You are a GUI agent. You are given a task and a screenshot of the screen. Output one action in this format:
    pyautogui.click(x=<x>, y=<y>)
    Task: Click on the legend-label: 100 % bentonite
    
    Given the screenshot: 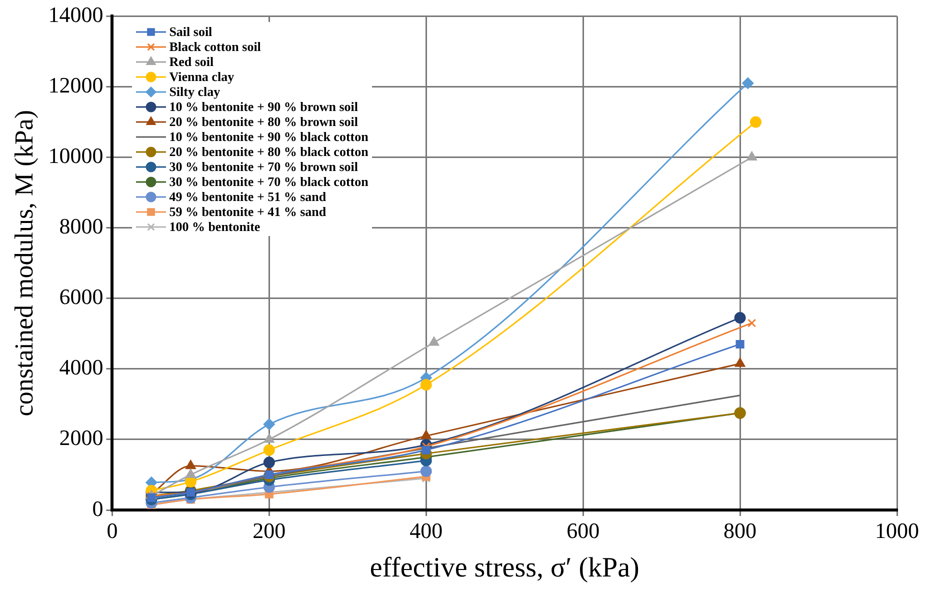 What is the action you would take?
    pyautogui.click(x=214, y=226)
    